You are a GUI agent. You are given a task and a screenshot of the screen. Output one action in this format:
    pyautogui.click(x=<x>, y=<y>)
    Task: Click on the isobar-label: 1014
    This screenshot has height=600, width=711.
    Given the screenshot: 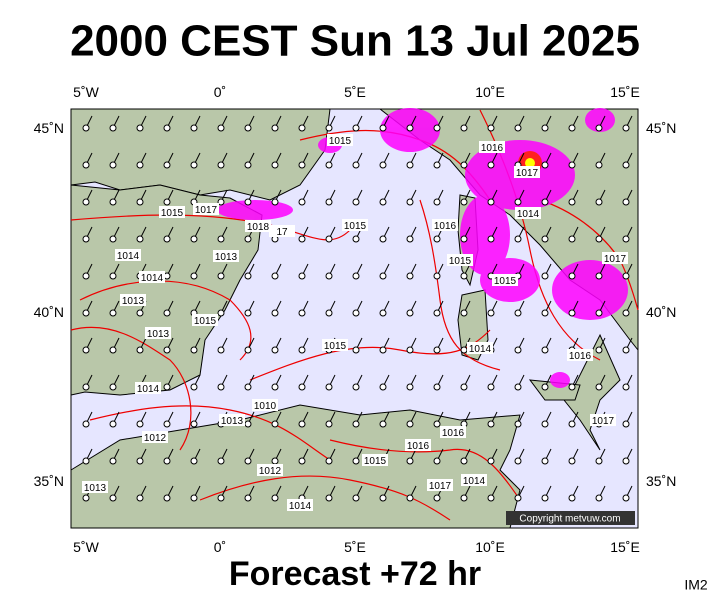 What is the action you would take?
    pyautogui.click(x=480, y=349)
    